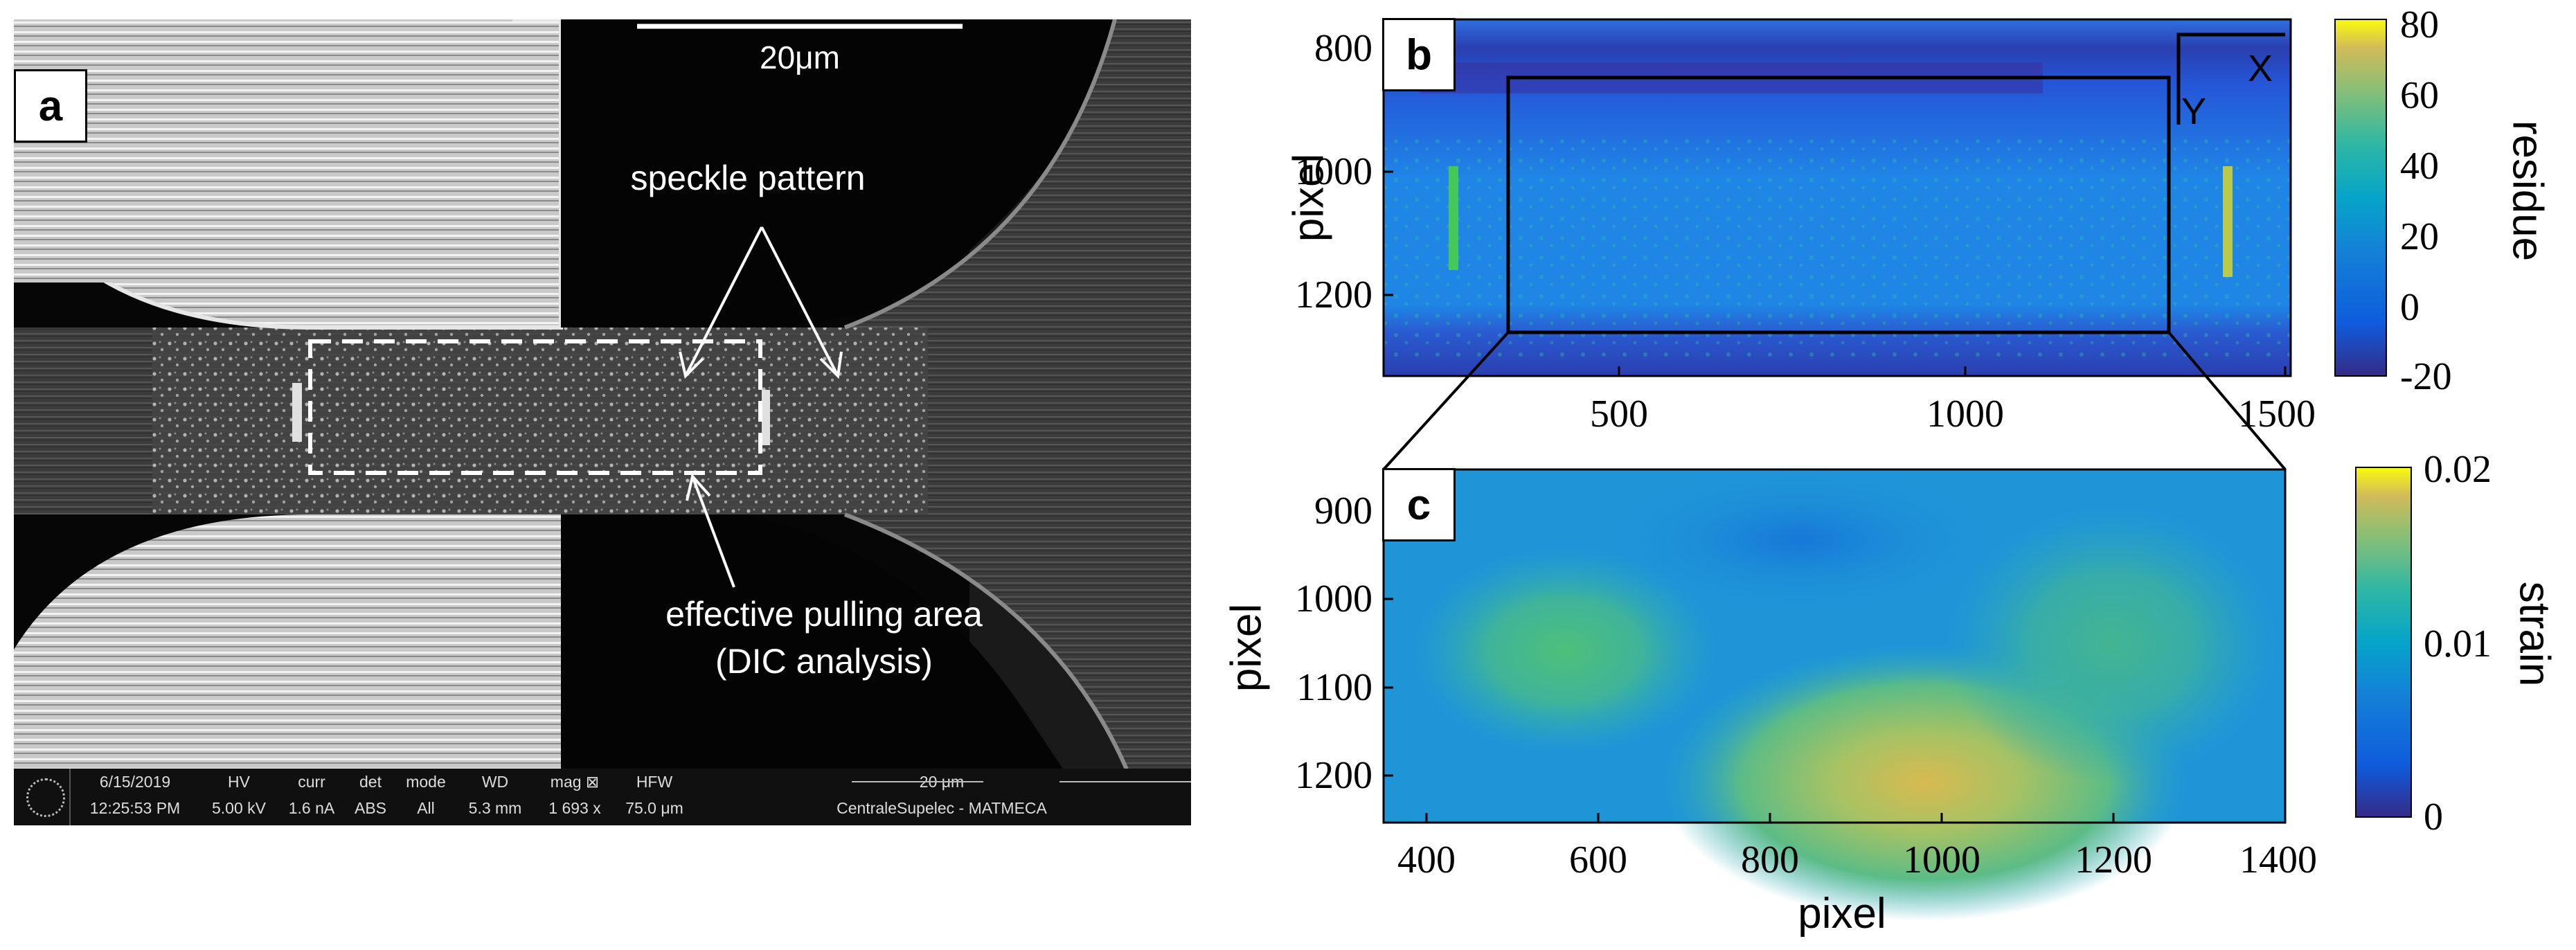 This screenshot has width=2576, height=950. I want to click on c-xtick-400: 400, so click(1426, 860).